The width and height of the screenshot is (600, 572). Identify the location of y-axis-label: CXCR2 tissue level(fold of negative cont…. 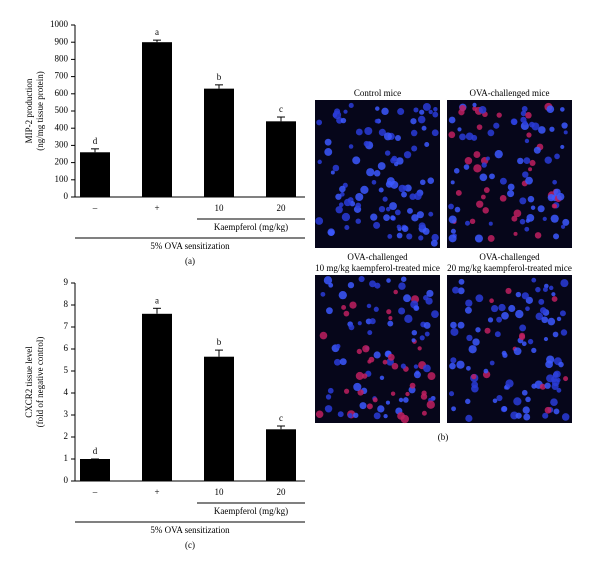
(34, 382).